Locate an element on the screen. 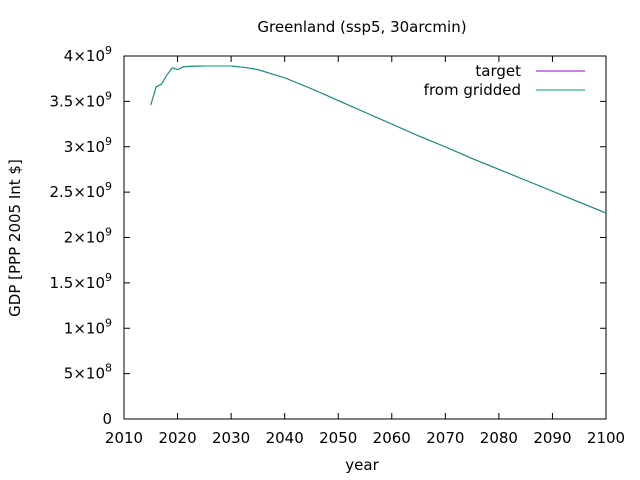 The width and height of the screenshot is (640, 480). x-tick-label: 2080 is located at coordinates (499, 438).